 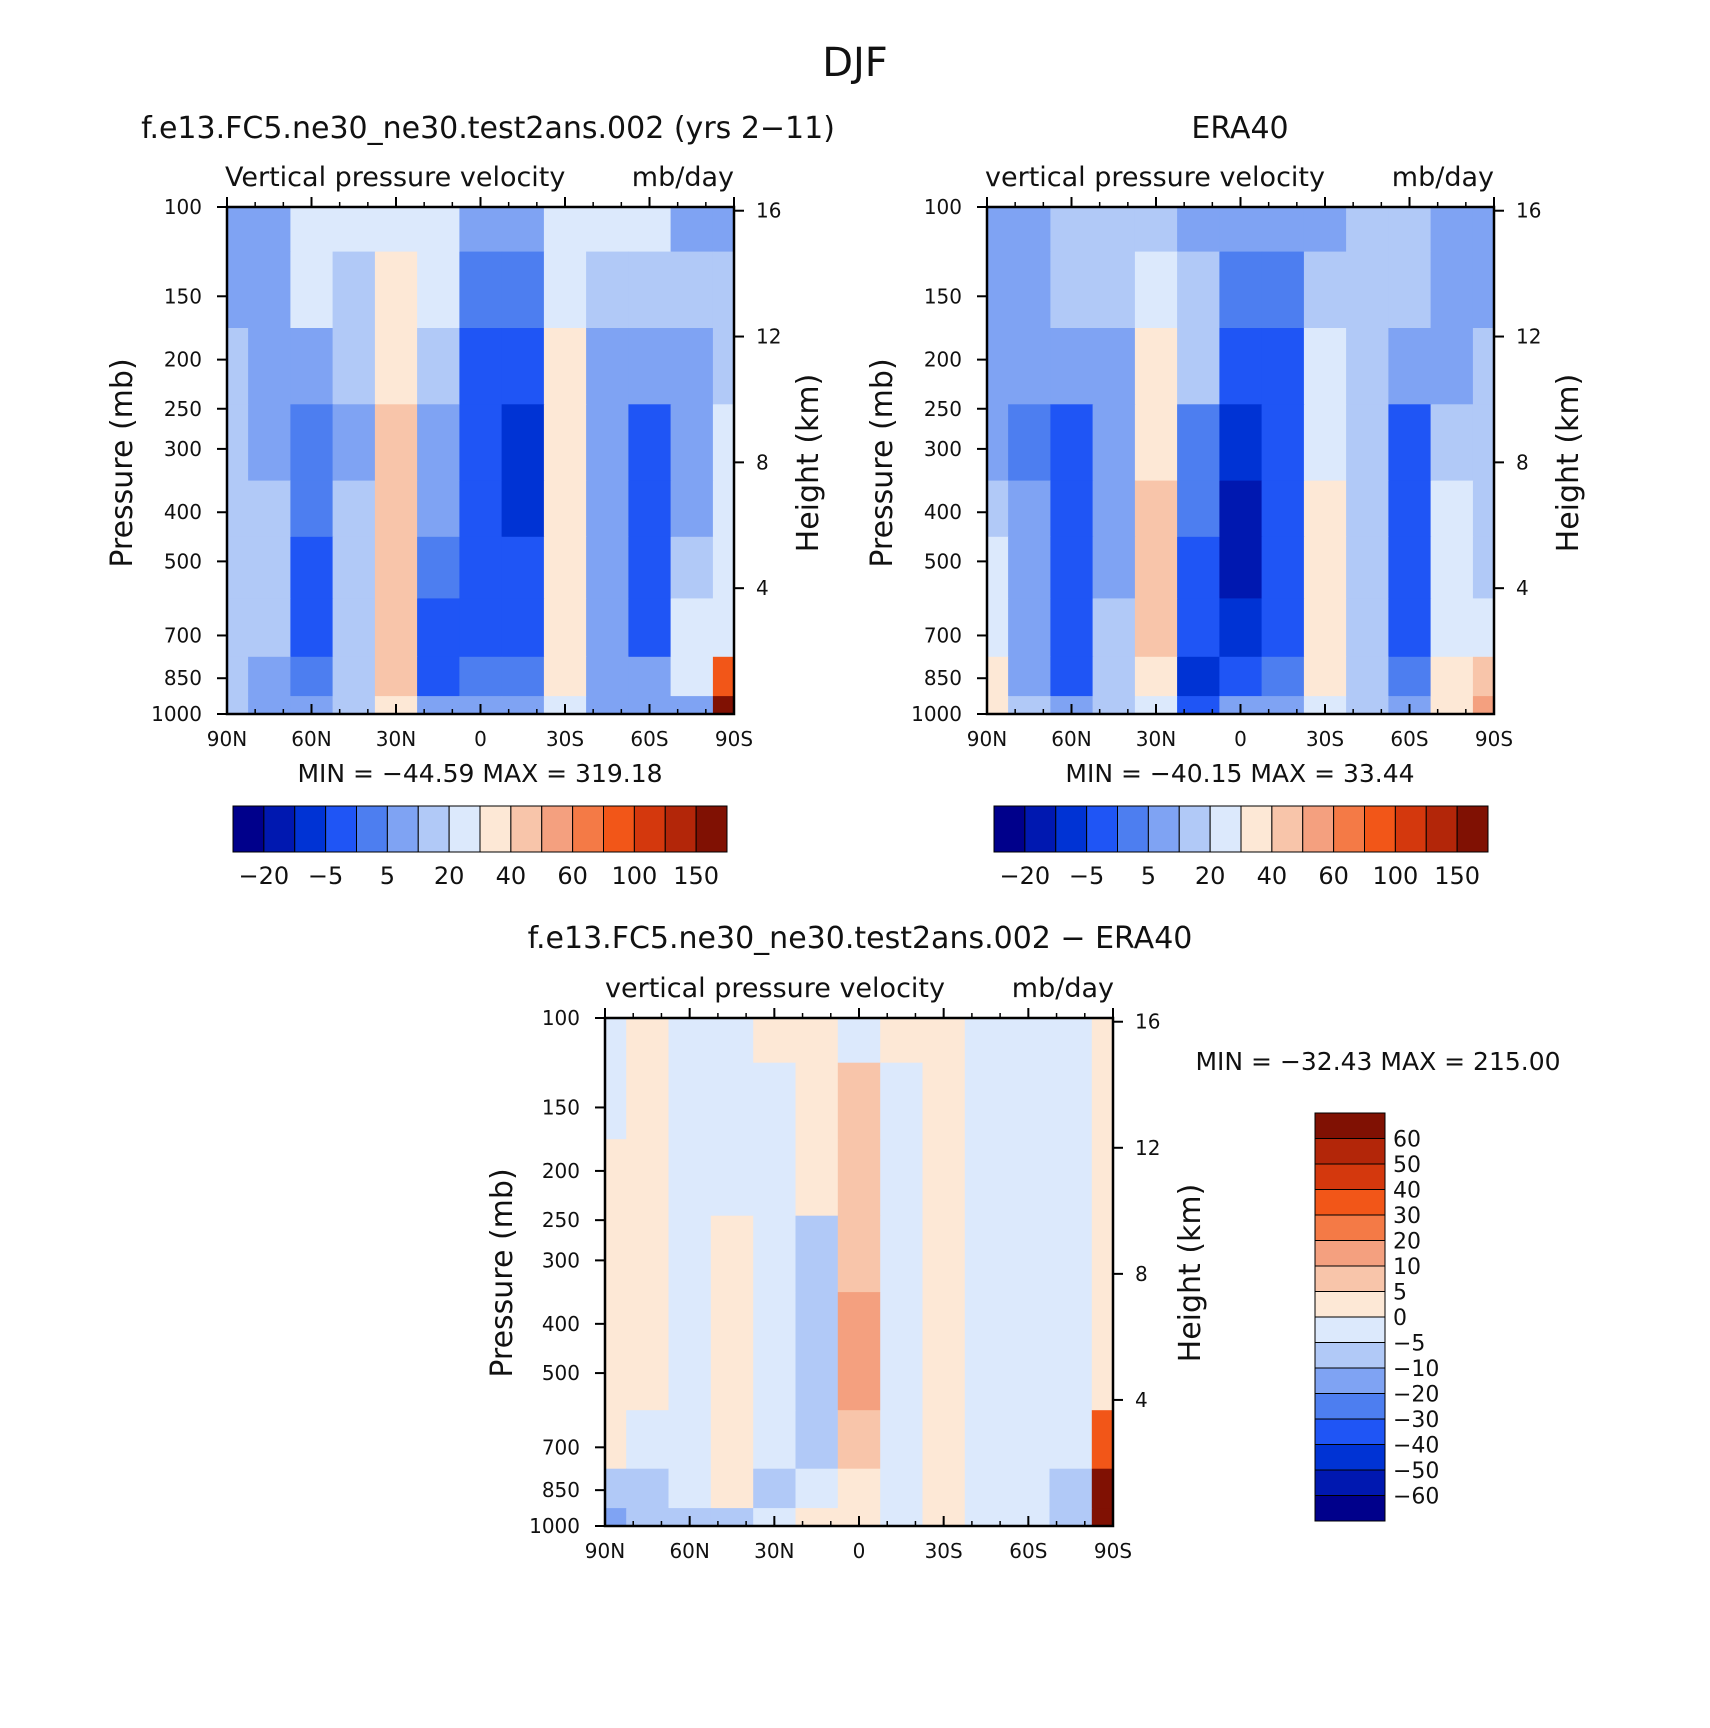 I want to click on x-tick-label: 90N, so click(x=227, y=739).